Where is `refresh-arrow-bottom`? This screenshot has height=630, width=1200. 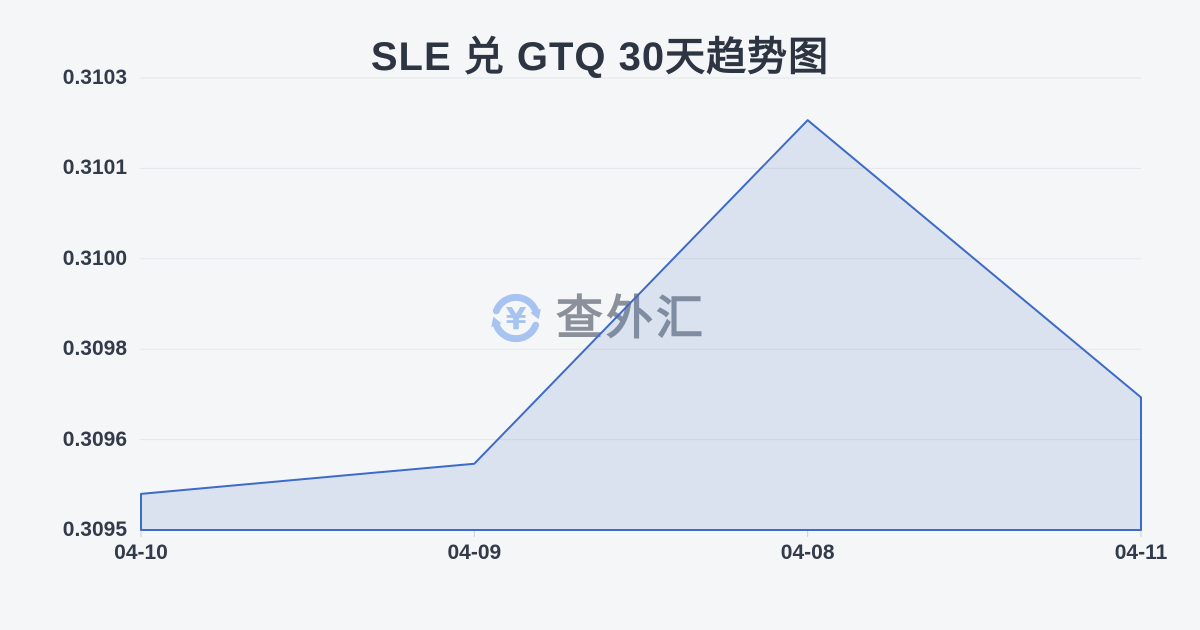
refresh-arrow-bottom is located at coordinates (516, 332).